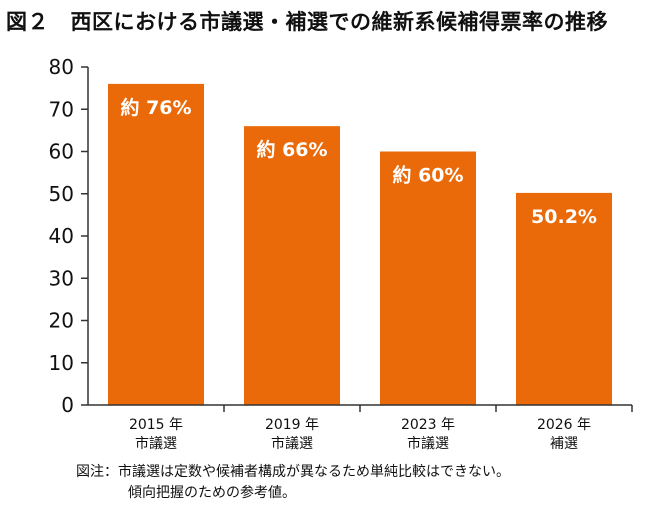 The height and width of the screenshot is (511, 664). What do you see at coordinates (61, 321) in the screenshot?
I see `y-tick-label: 20` at bounding box center [61, 321].